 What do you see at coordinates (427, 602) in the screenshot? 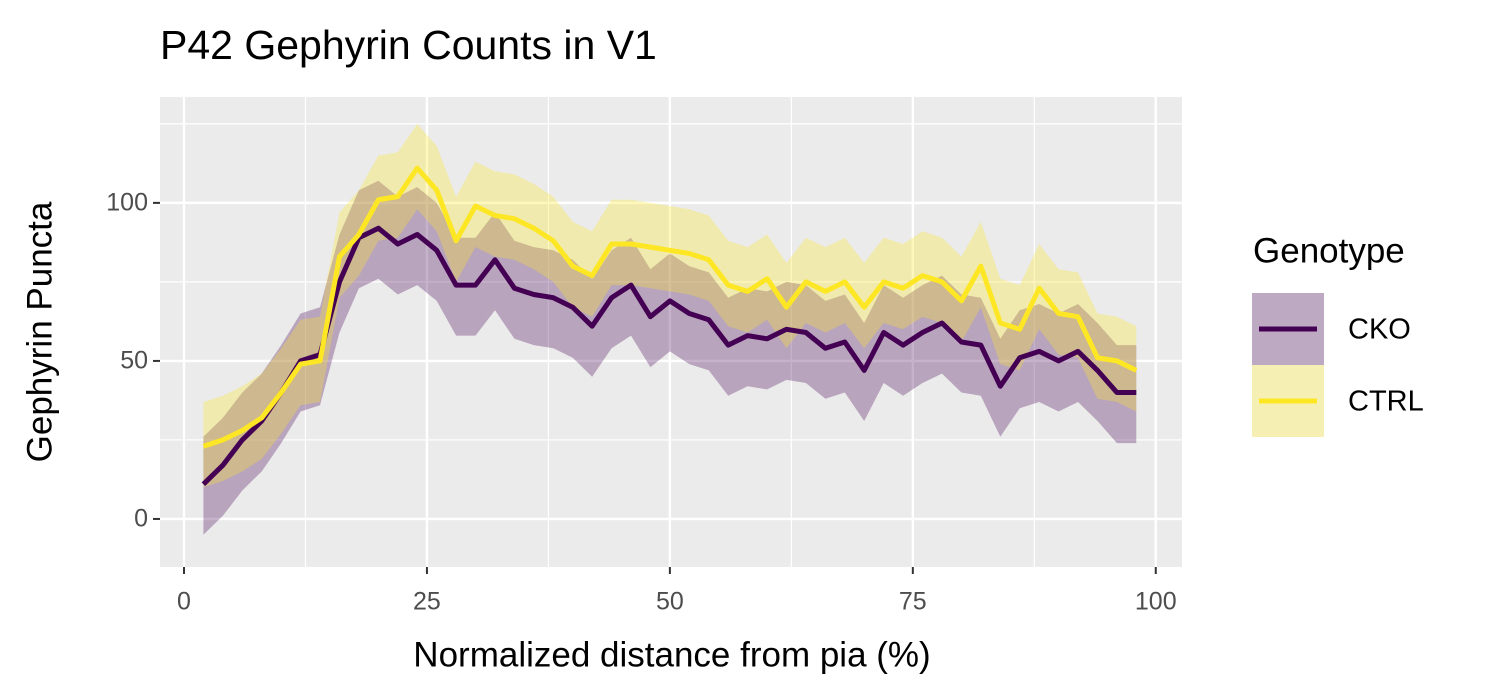
I see `x-tick-label: 25` at bounding box center [427, 602].